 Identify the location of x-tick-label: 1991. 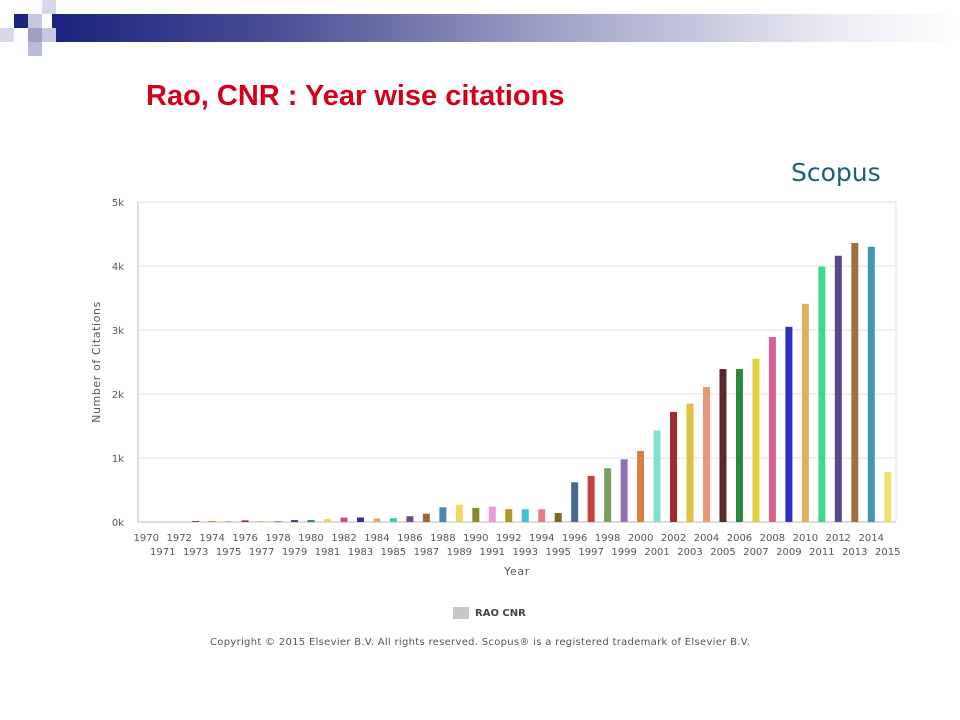
(492, 552).